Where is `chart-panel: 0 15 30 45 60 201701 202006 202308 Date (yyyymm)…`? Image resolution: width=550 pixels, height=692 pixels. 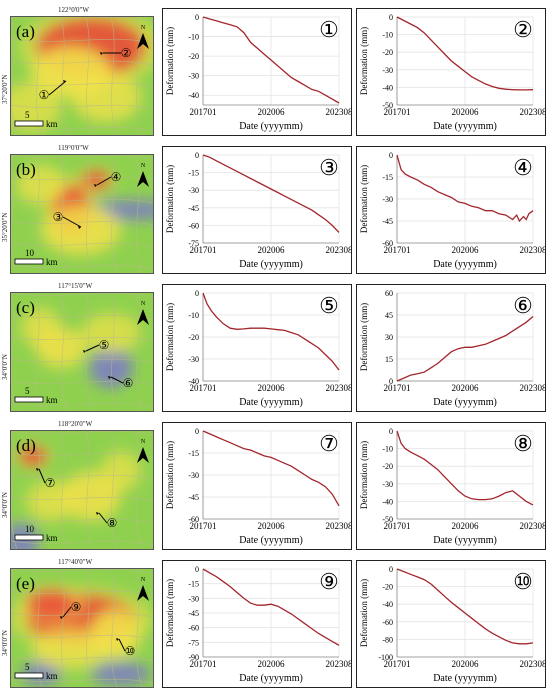 chart-panel: 0 15 30 45 60 201701 202006 202308 Date (yyyymm)… is located at coordinates (451, 348).